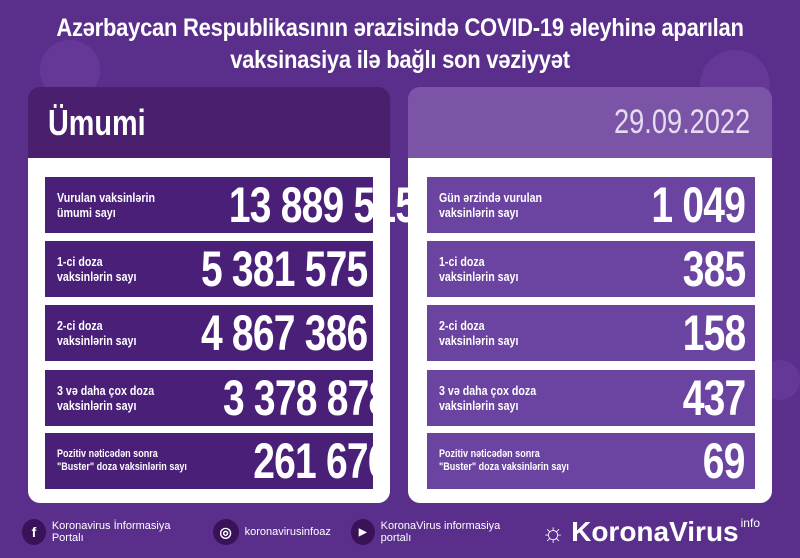 The width and height of the screenshot is (800, 558). I want to click on stat-row: 1-ci doza vaksinlərin sayı 5 381 575, so click(209, 269).